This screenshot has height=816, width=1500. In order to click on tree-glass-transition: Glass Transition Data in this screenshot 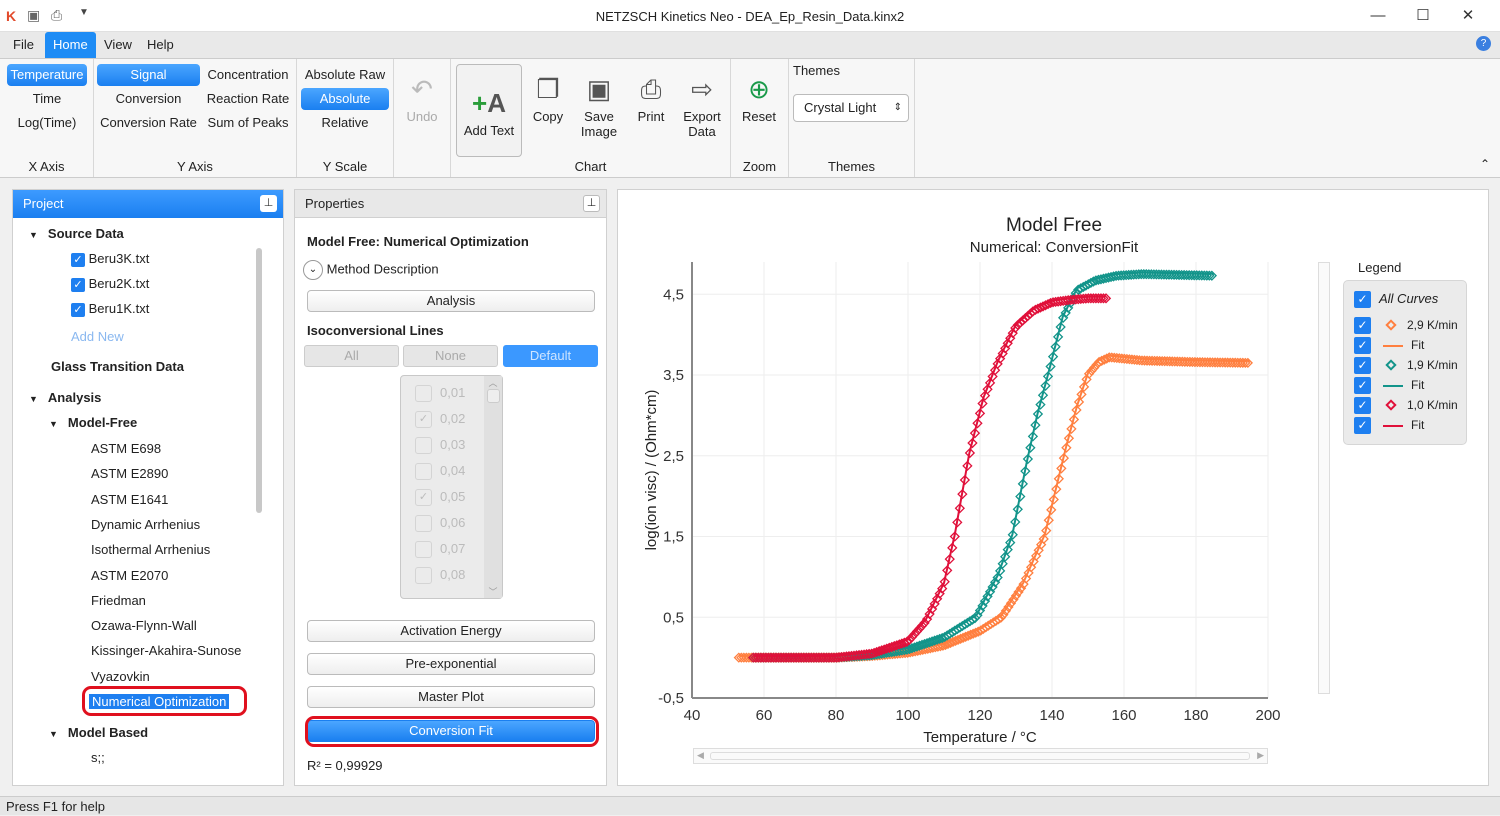, I will do `click(117, 366)`.